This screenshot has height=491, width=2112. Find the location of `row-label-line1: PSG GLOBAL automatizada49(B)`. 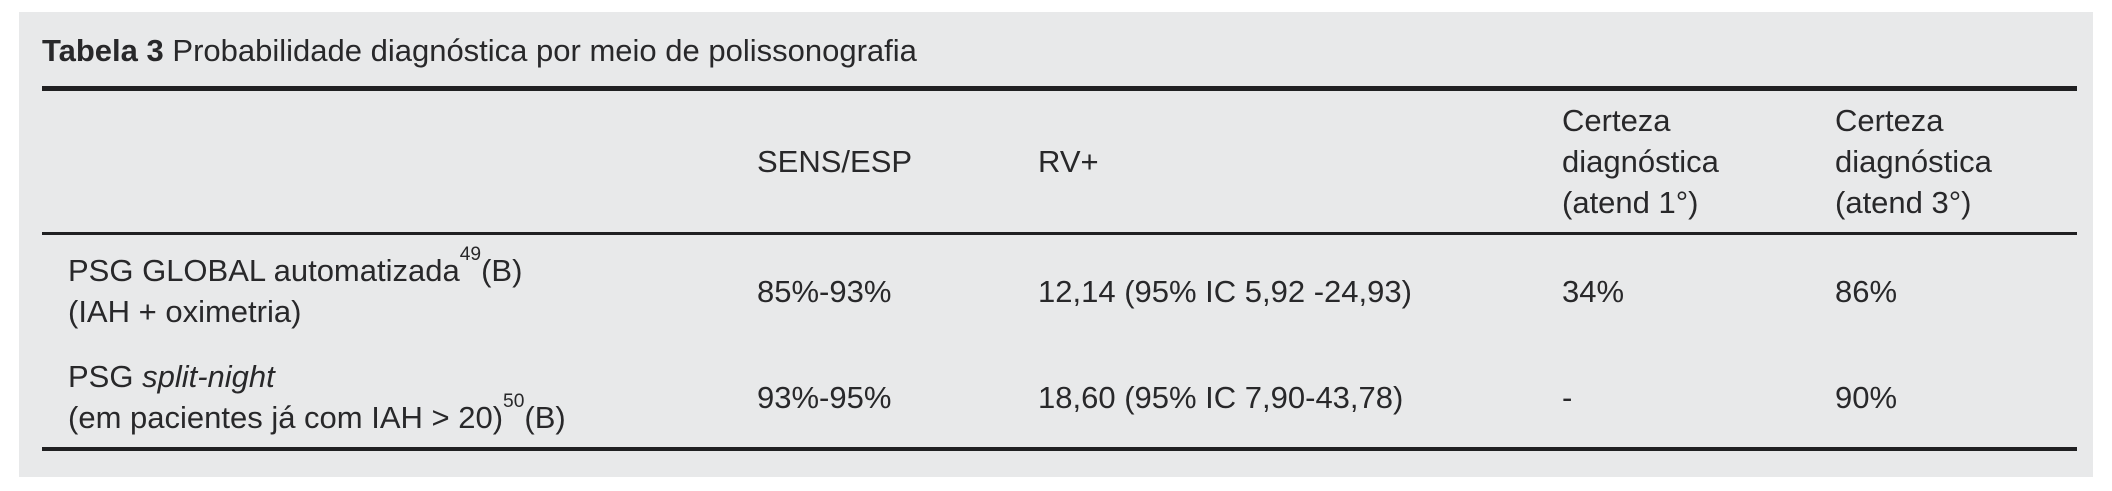

row-label-line1: PSG GLOBAL automatizada49(B) is located at coordinates (412, 268).